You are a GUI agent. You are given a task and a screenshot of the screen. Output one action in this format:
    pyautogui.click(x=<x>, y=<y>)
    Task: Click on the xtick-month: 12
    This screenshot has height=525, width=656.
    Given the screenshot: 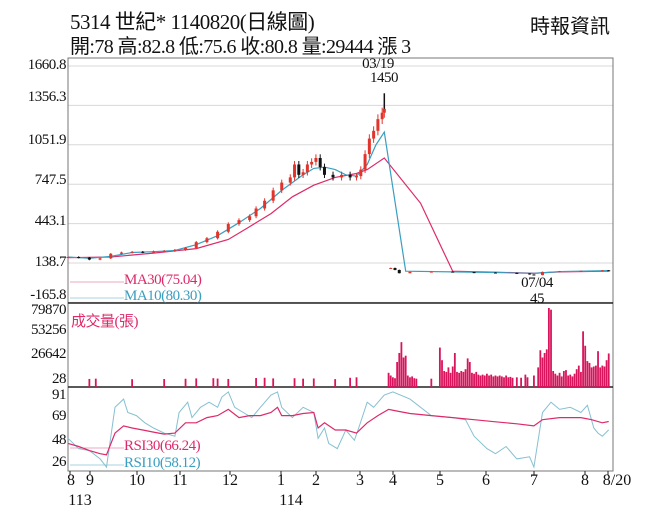 What is the action you would take?
    pyautogui.click(x=230, y=480)
    